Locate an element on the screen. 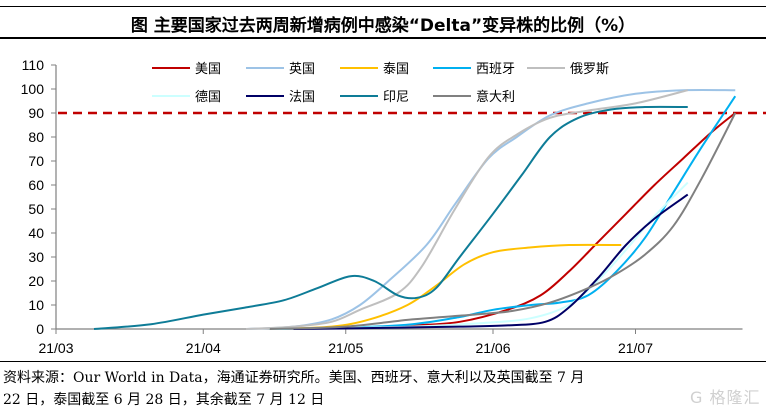 This screenshot has height=412, width=766. source-line-2: 22 日，泰国截至 6 月 28 日，其余截至 7 月 12 日 is located at coordinates (164, 400).